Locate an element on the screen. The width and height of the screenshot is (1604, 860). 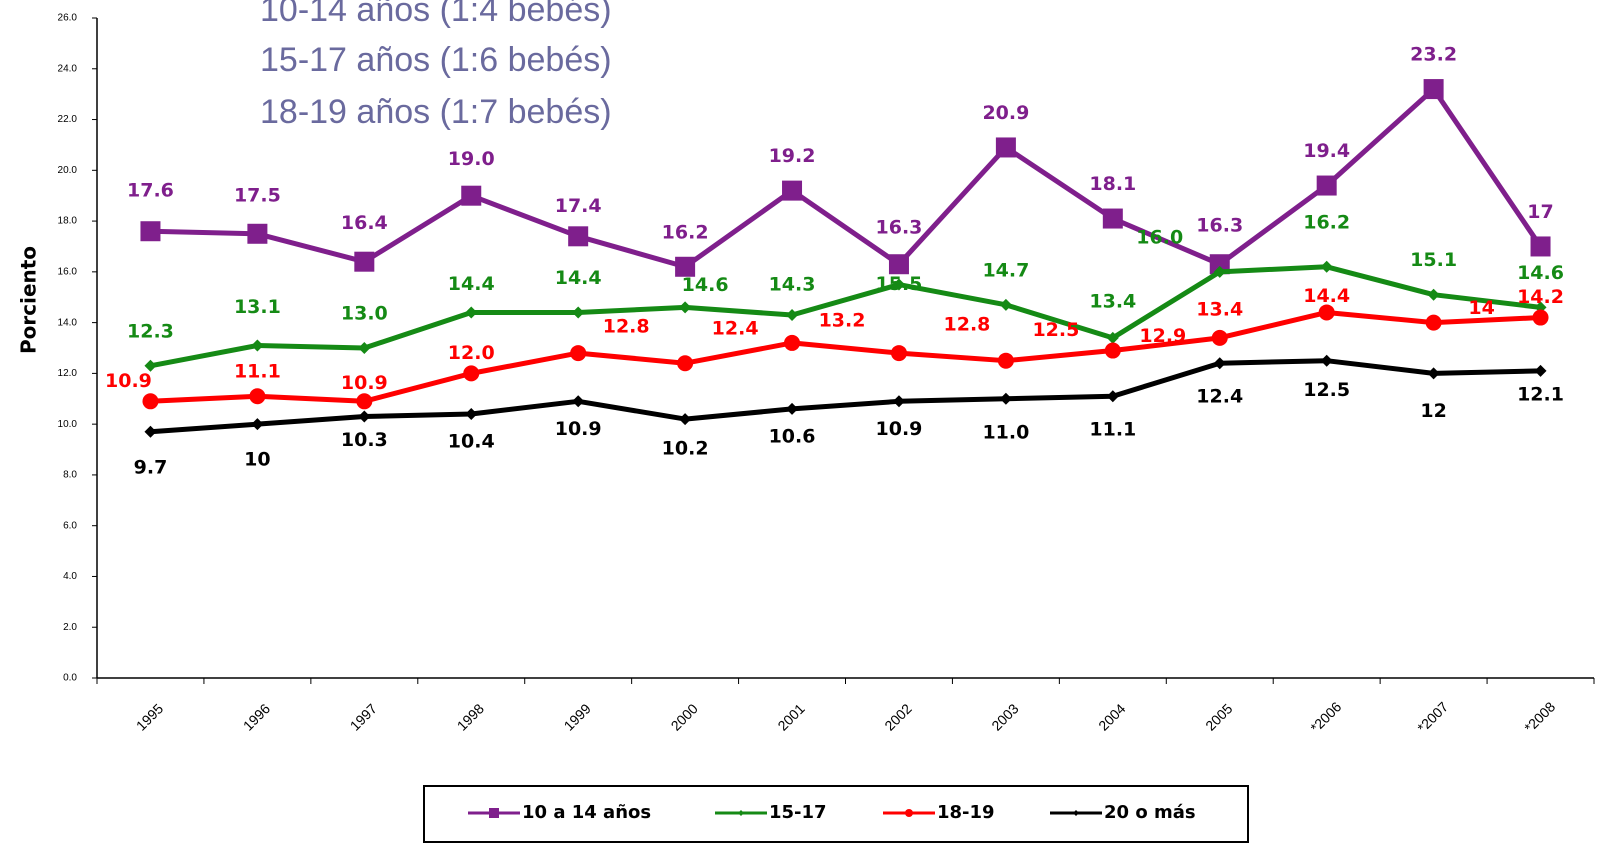
y-tick-label: 0.0 is located at coordinates (70, 678).